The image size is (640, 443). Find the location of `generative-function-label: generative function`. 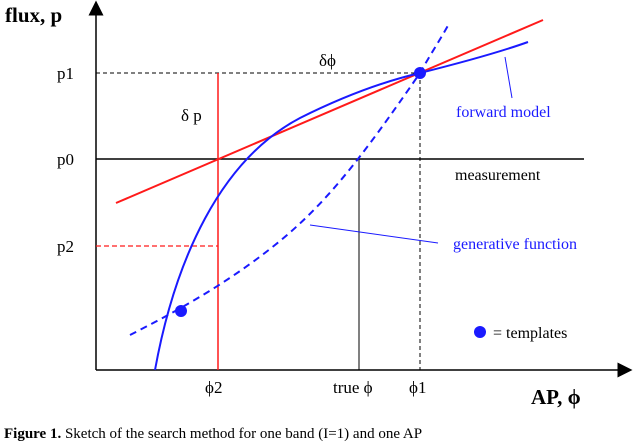

generative-function-label: generative function is located at coordinates (515, 244).